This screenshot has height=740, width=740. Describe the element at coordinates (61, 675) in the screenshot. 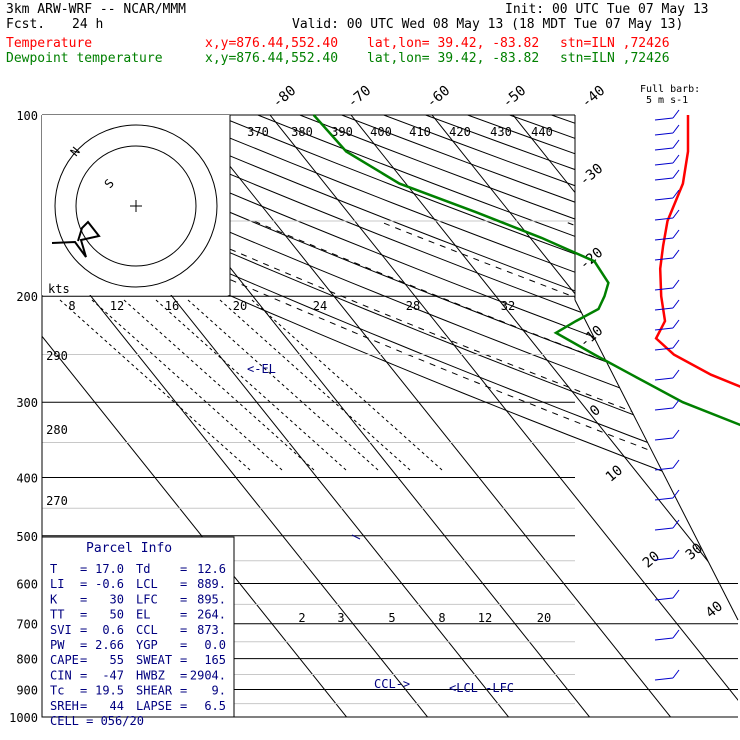

I see `parcel-info-key: CIN` at that location.